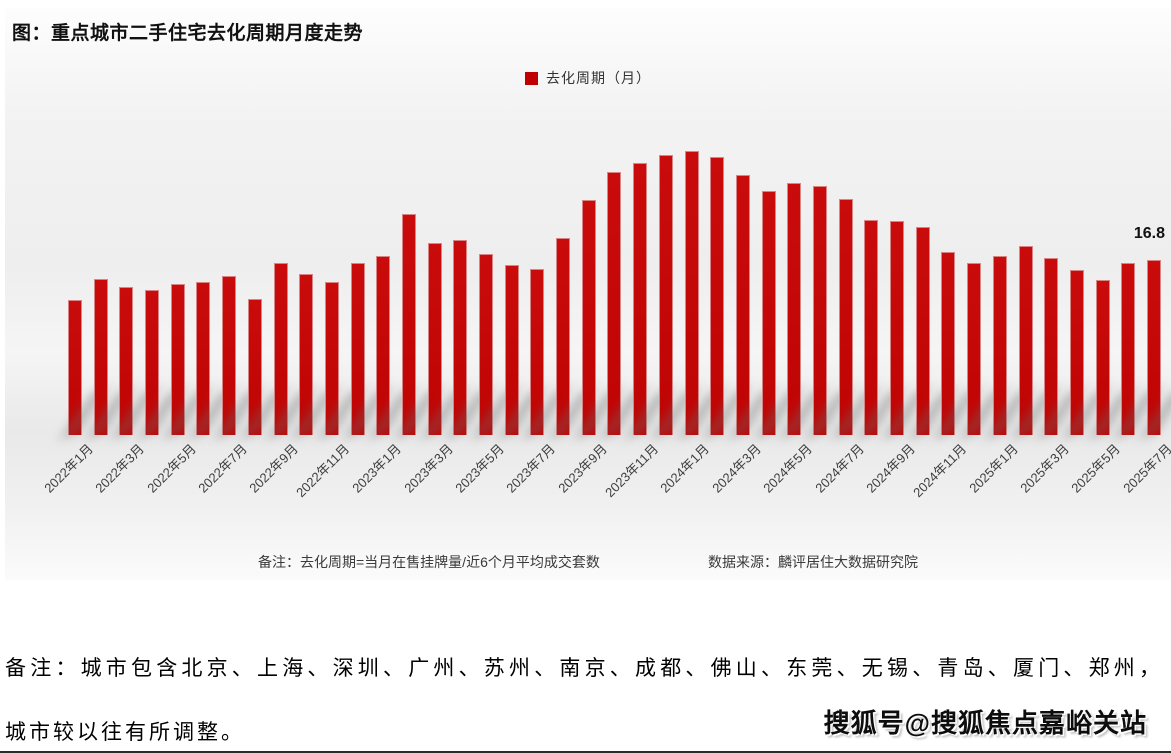 The image size is (1171, 753). I want to click on bar-2023年10月, so click(614, 303).